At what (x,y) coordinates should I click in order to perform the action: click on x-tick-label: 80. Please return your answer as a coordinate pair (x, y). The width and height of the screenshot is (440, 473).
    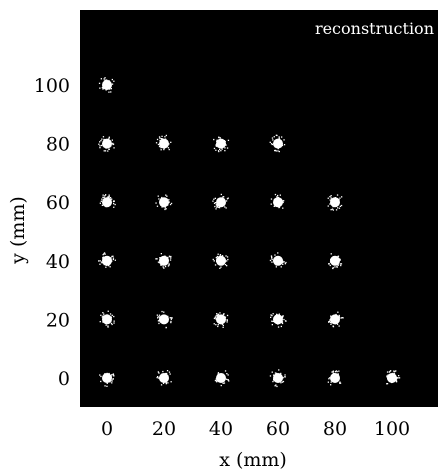
    Looking at the image, I should click on (335, 429).